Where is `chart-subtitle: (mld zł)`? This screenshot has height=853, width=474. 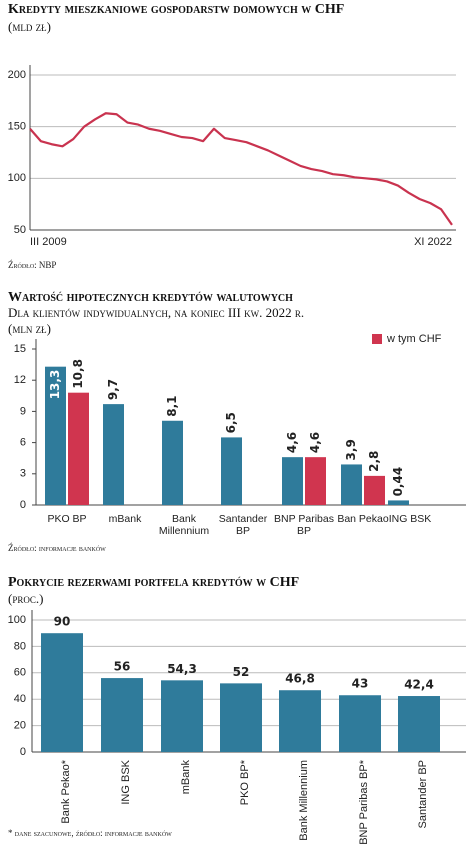
chart-subtitle: (mld zł) is located at coordinates (29, 26).